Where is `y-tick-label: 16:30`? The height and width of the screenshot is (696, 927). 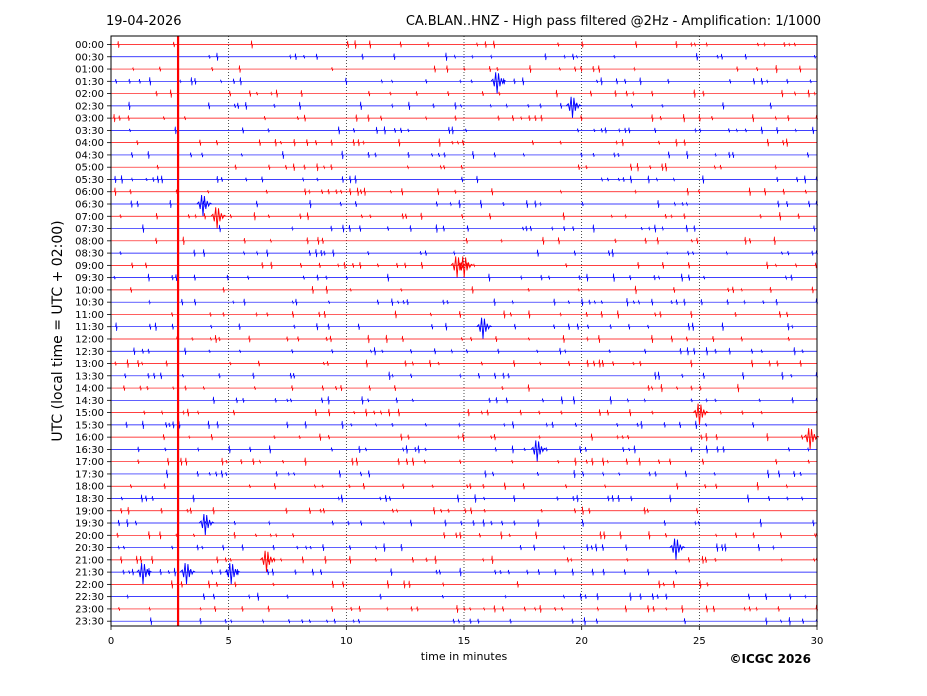
y-tick-label: 16:30 is located at coordinates (89, 450).